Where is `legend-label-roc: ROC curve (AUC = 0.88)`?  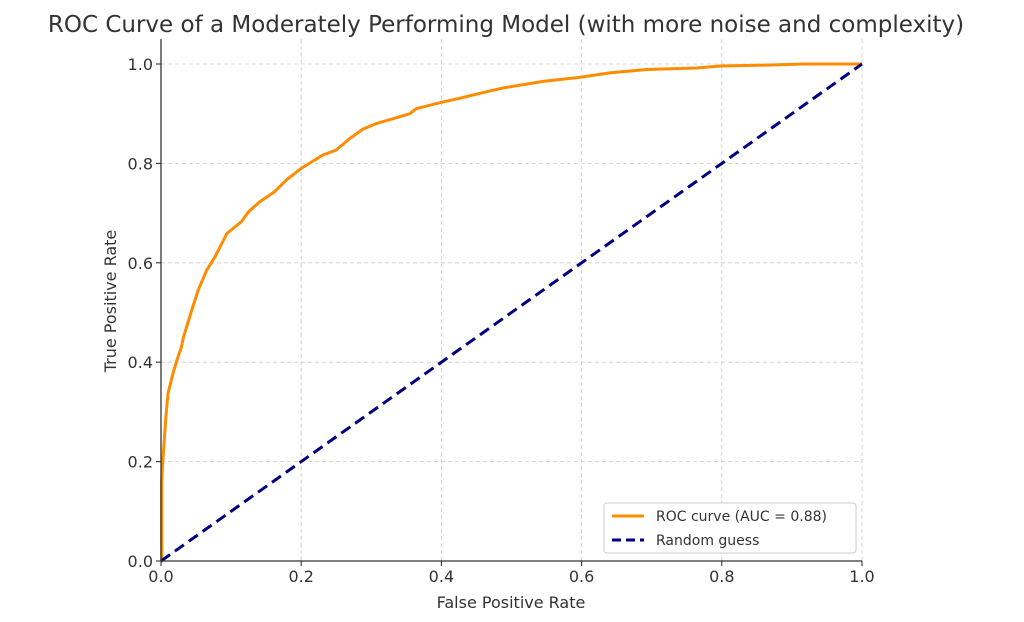
legend-label-roc: ROC curve (AUC = 0.88) is located at coordinates (741, 517).